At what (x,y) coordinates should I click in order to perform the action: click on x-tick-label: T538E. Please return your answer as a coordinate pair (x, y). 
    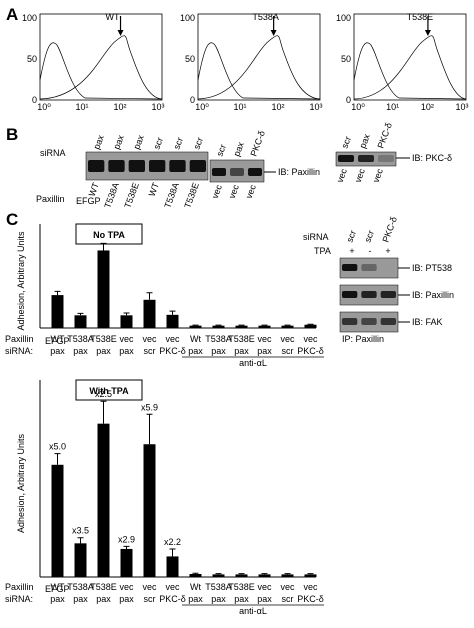
    Looking at the image, I should click on (103, 587).